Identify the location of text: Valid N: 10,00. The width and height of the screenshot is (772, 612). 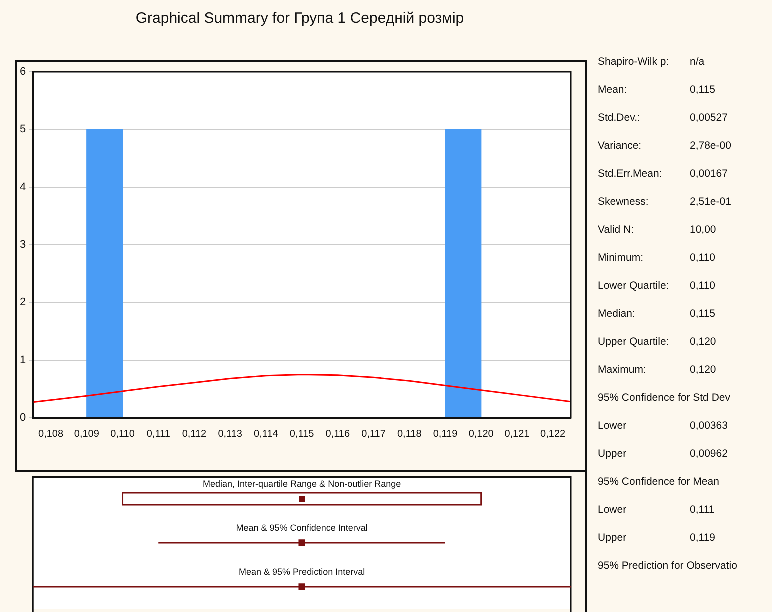
(657, 230).